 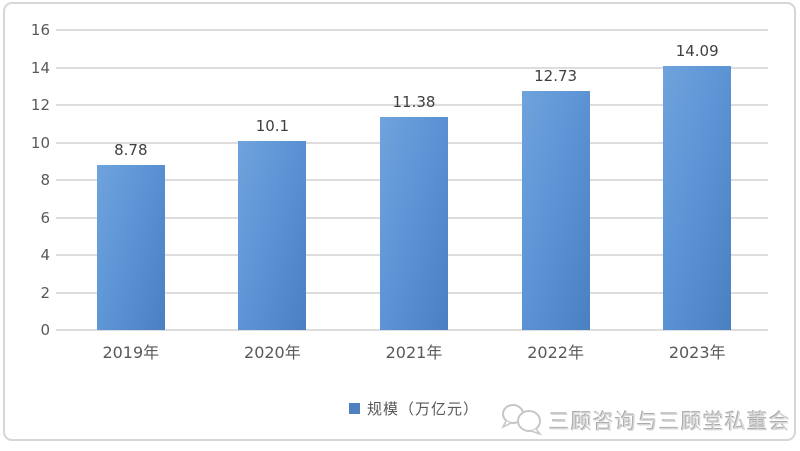 What do you see at coordinates (45, 180) in the screenshot?
I see `y-axis-tick-label: 8` at bounding box center [45, 180].